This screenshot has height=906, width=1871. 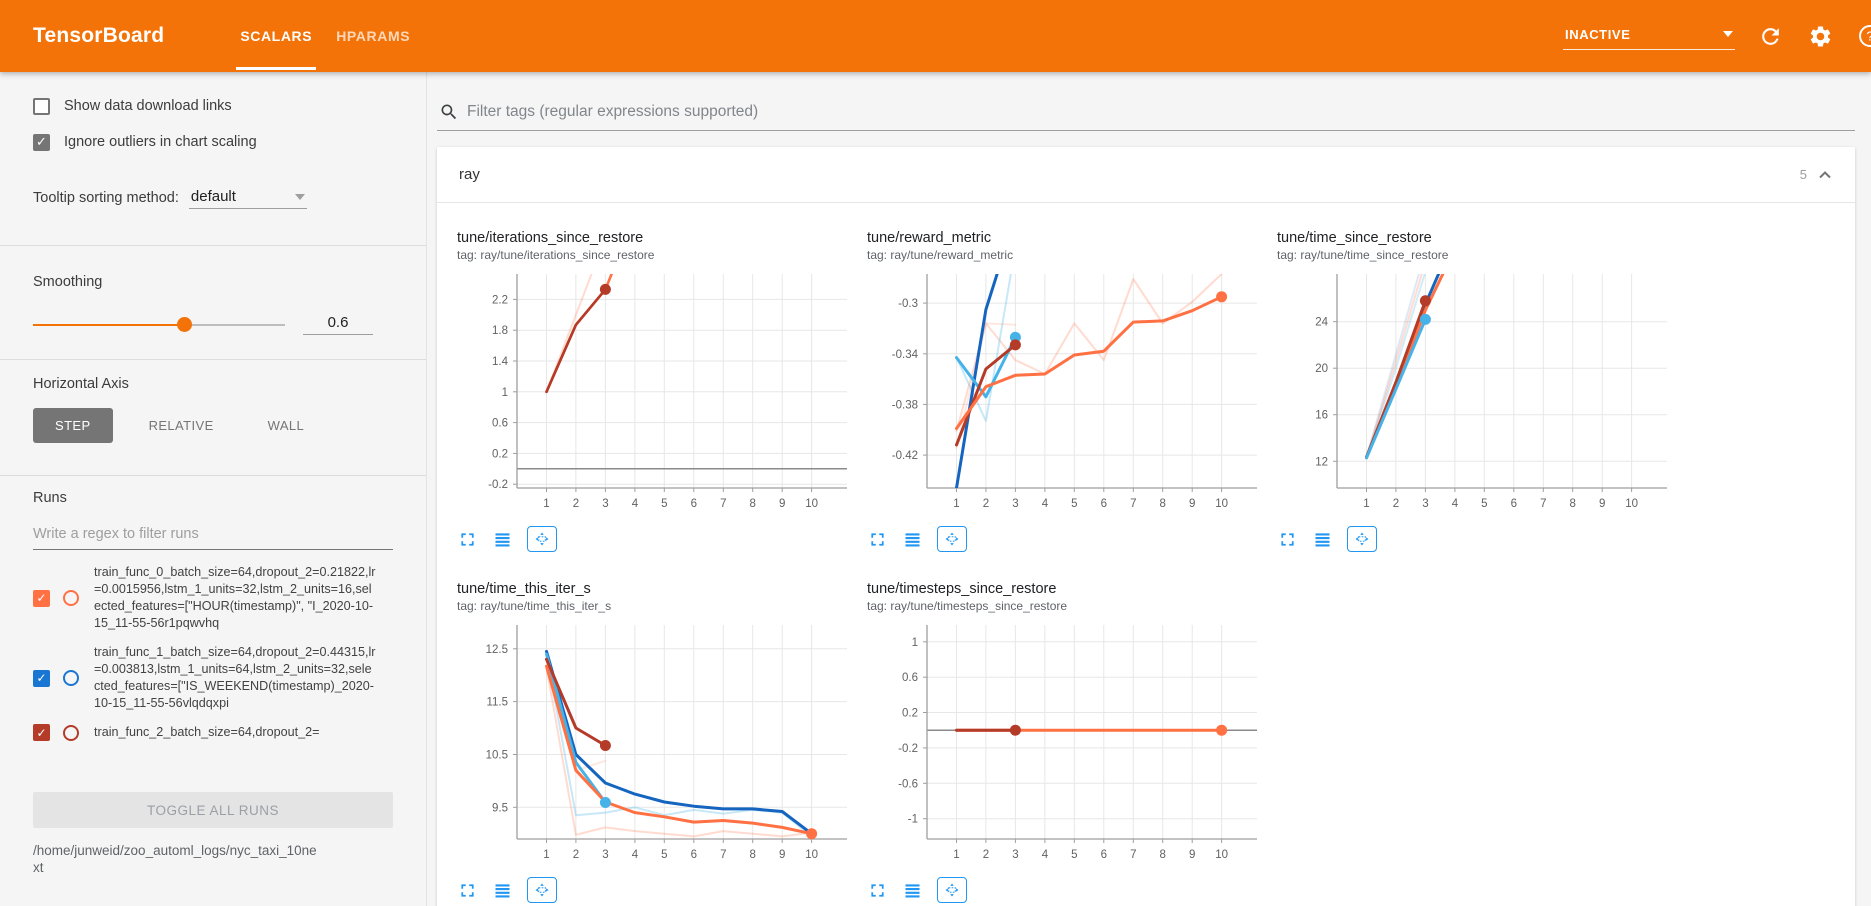 What do you see at coordinates (1863, 36) in the screenshot?
I see `help-button: ?` at bounding box center [1863, 36].